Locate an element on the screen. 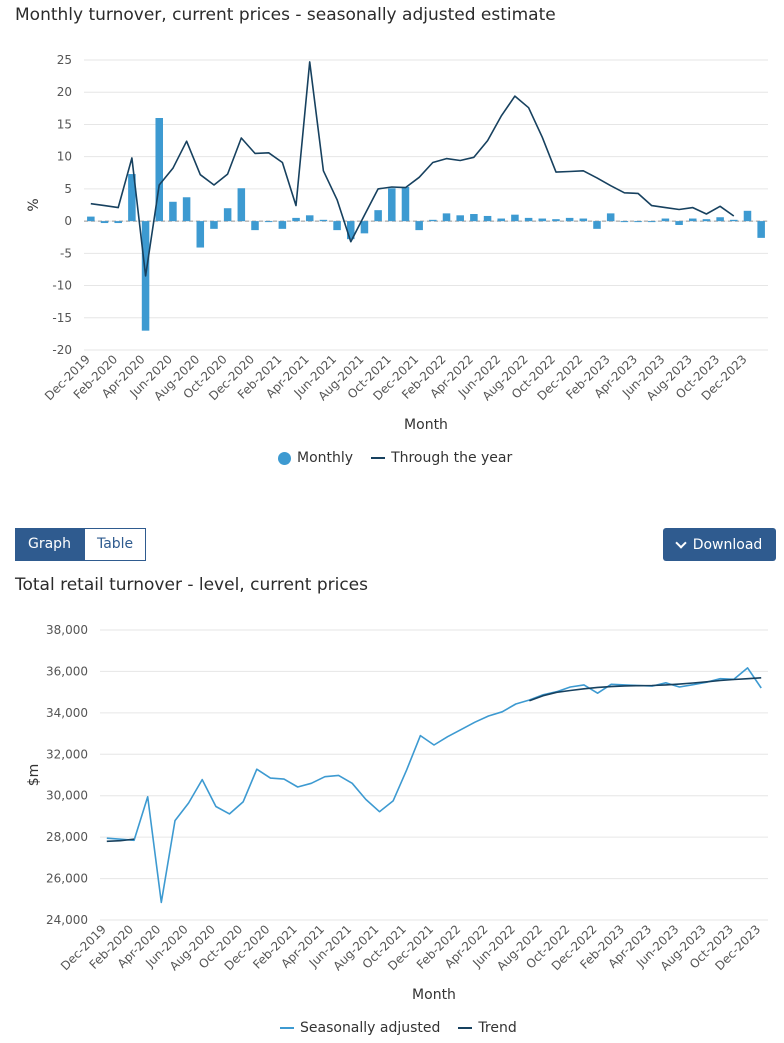 This screenshot has width=784, height=1043. y-tick-label: 38,000 is located at coordinates (67, 630).